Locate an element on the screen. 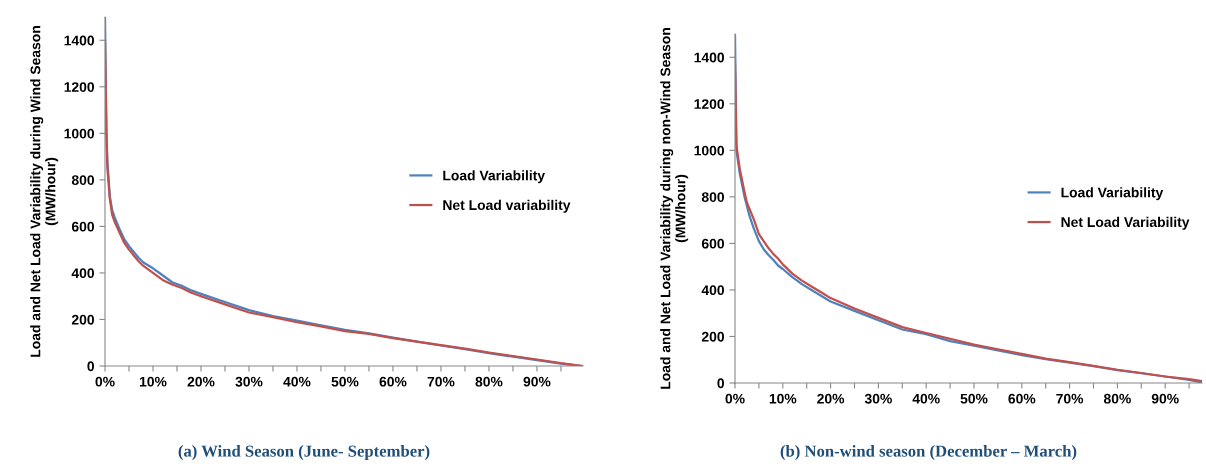 The width and height of the screenshot is (1206, 476). legend-label: Load Variability is located at coordinates (1112, 194).